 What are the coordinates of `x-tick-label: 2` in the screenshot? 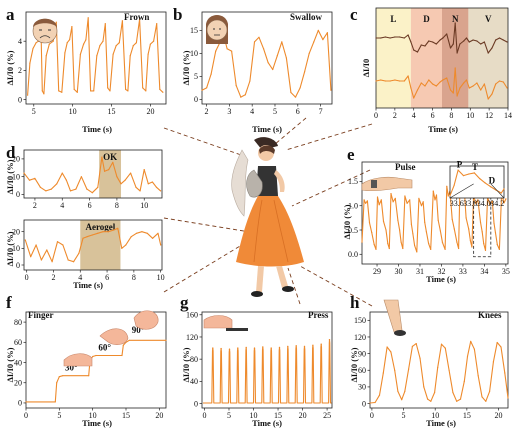 It's located at (53, 277).